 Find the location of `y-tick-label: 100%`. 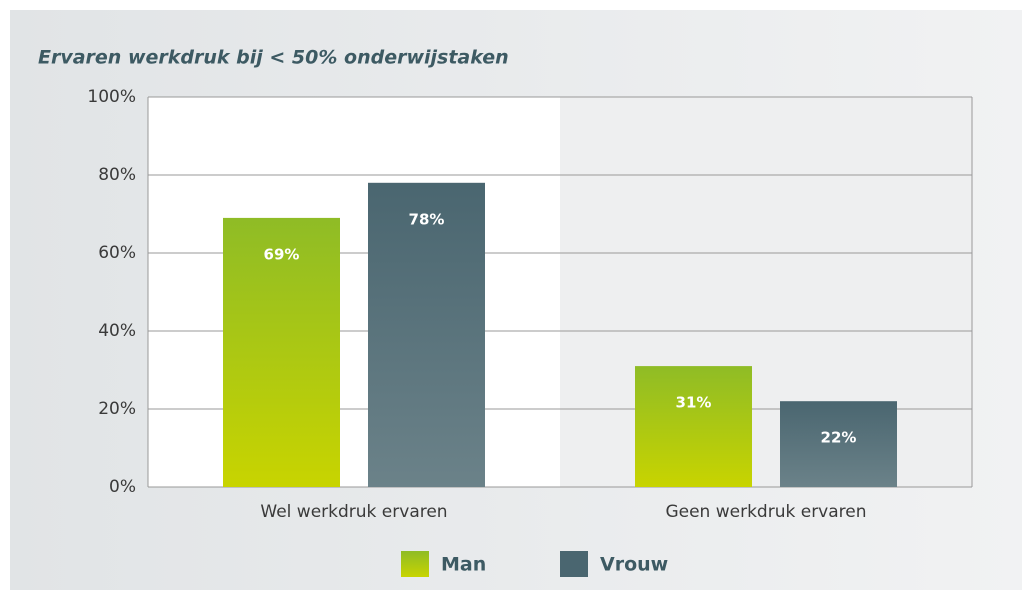

y-tick-label: 100% is located at coordinates (111, 97).